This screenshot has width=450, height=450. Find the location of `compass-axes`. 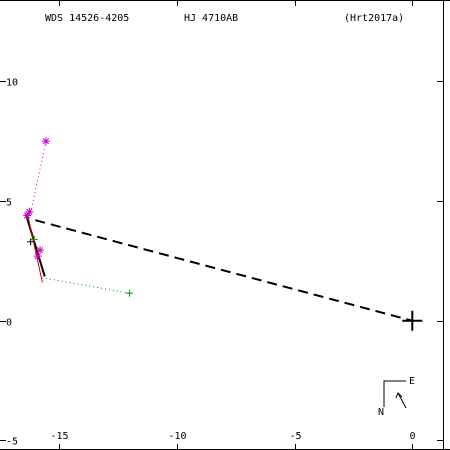

compass-axes is located at coordinates (394, 393).